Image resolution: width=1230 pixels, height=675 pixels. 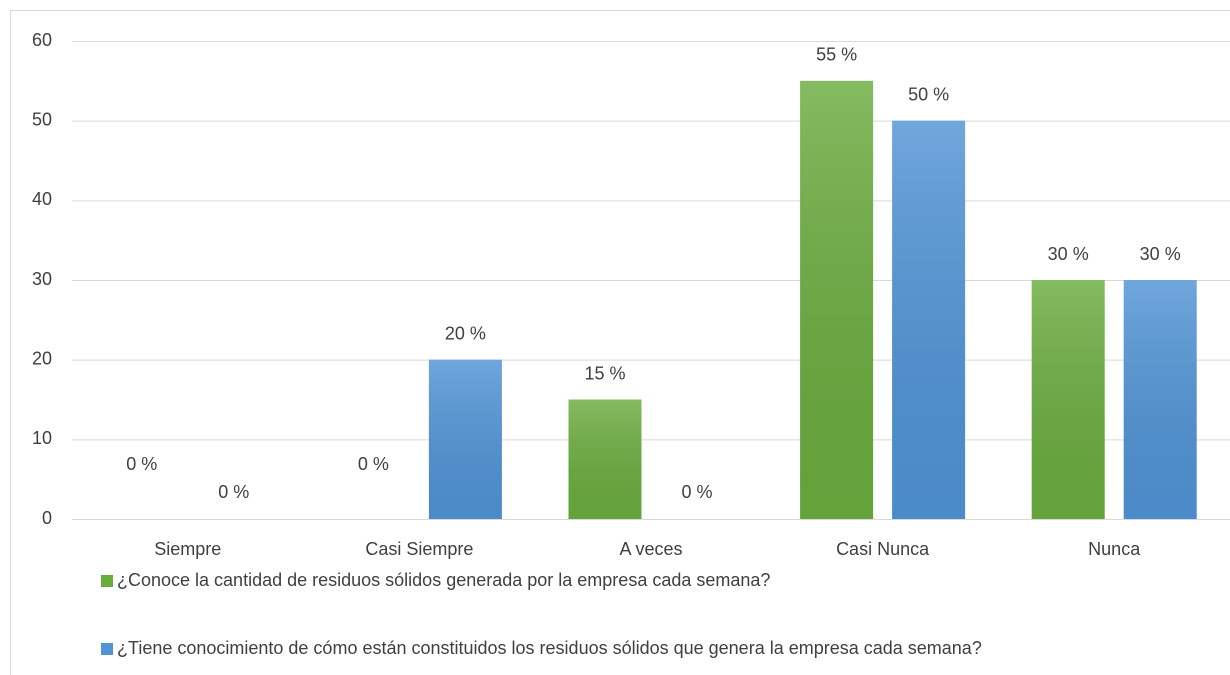 What do you see at coordinates (42, 40) in the screenshot?
I see `y-tick-label: 60` at bounding box center [42, 40].